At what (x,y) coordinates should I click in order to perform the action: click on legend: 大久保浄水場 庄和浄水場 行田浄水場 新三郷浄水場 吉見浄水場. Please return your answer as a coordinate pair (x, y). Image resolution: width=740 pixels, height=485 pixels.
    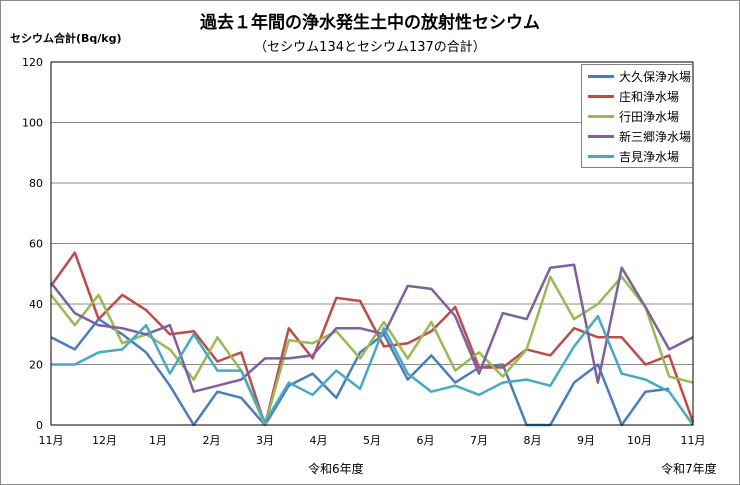
    Looking at the image, I should click on (637, 116).